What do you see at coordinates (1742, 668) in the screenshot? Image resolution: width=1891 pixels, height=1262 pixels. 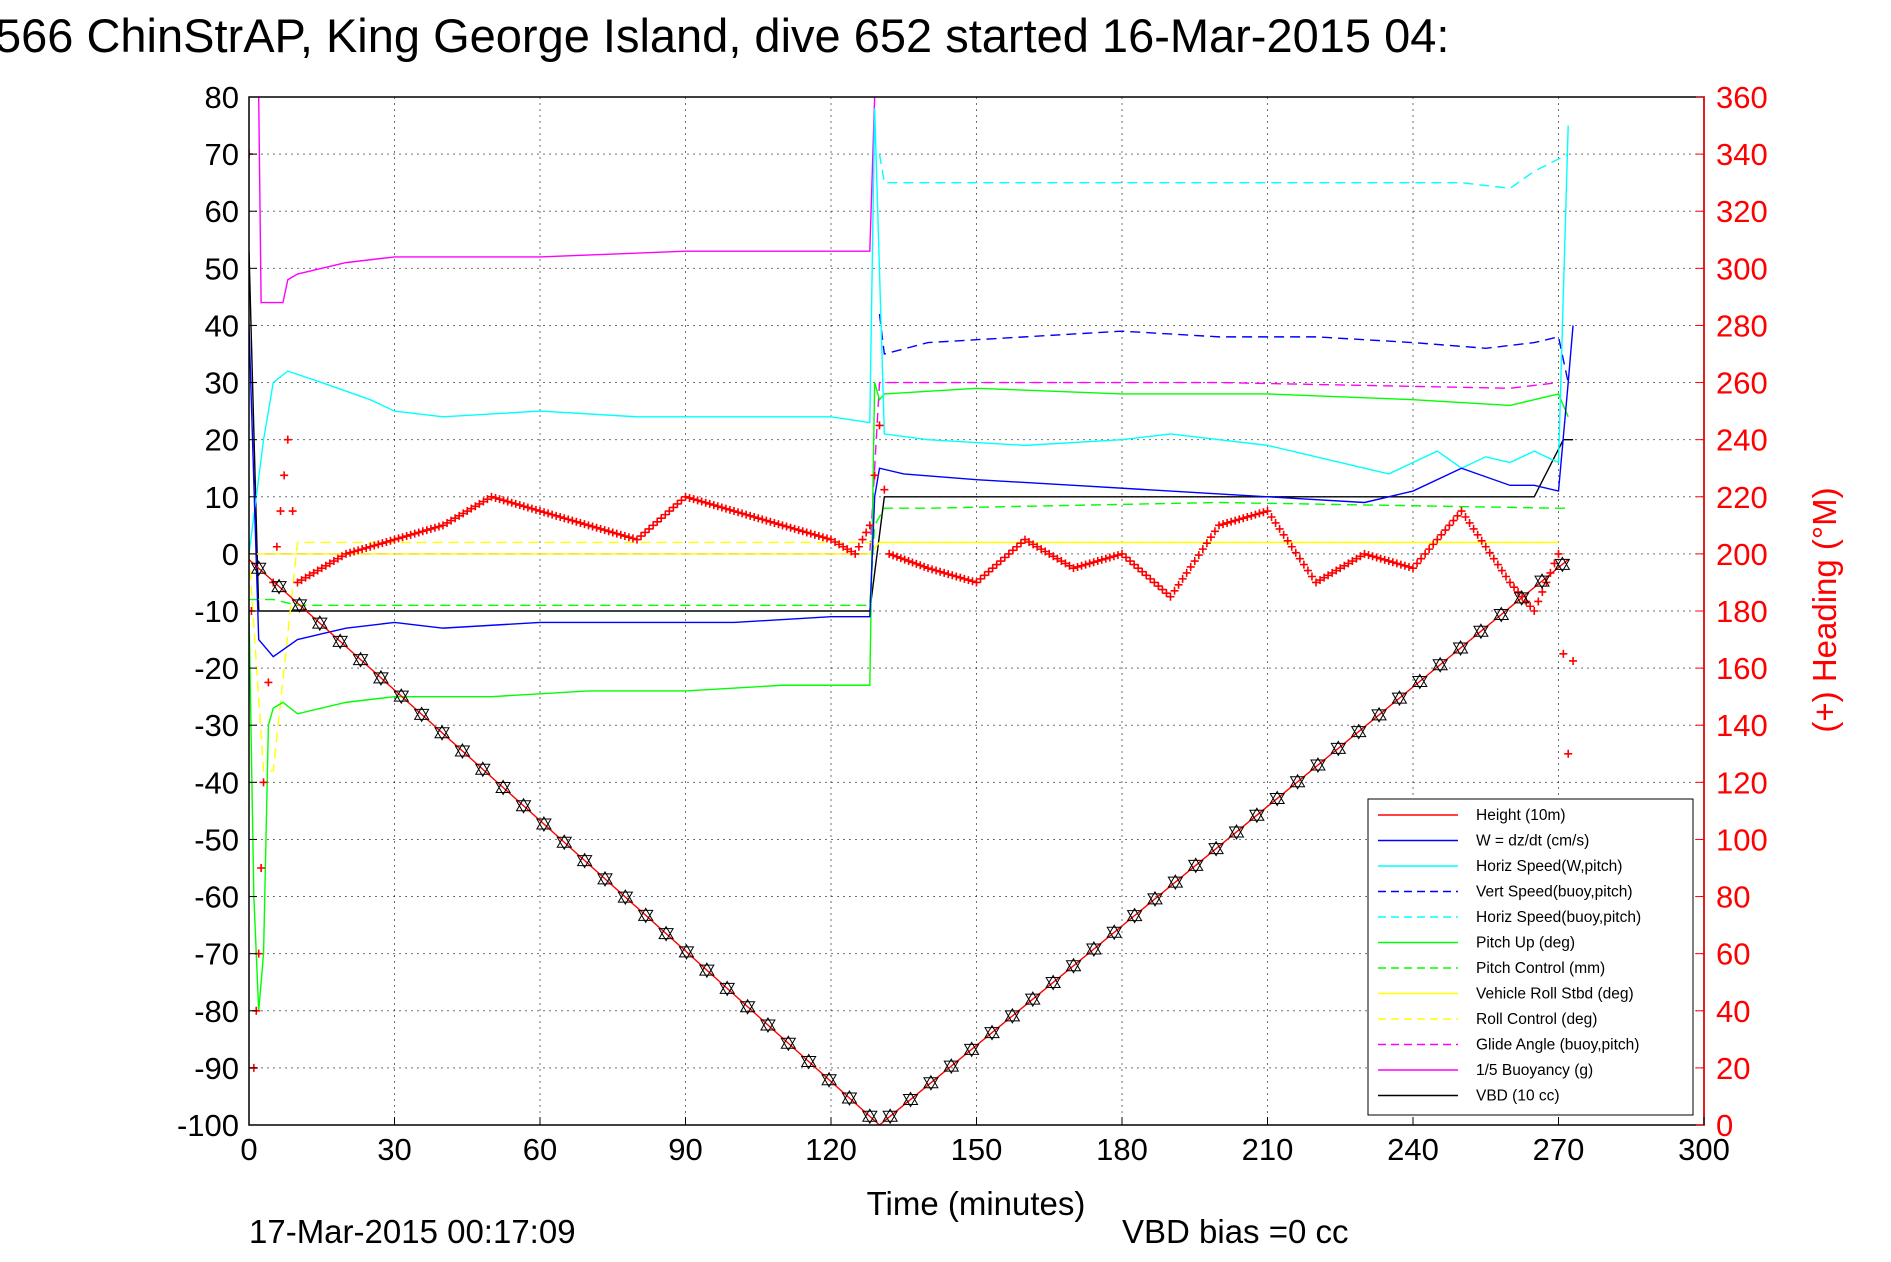 I see `right-tick-label: 160` at bounding box center [1742, 668].